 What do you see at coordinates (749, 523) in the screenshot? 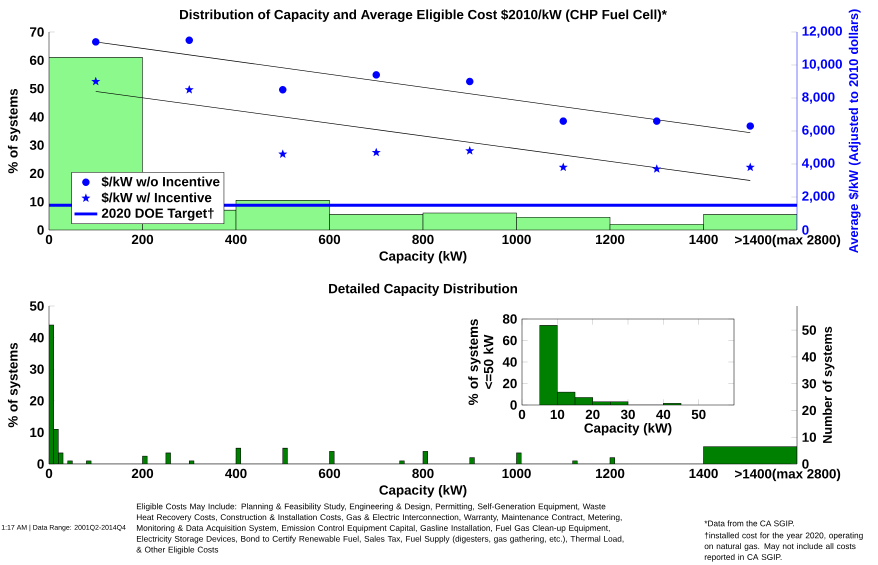
I see `text: *Data from the CA SGIP.` at bounding box center [749, 523].